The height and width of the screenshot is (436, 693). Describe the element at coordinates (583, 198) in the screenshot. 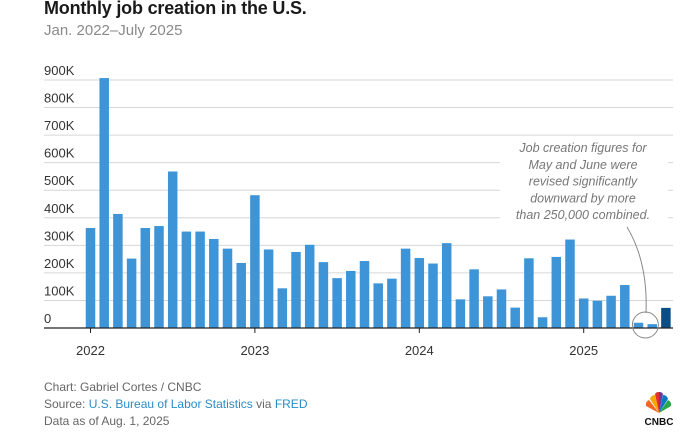

I see `annotation-text: downward by more` at that location.